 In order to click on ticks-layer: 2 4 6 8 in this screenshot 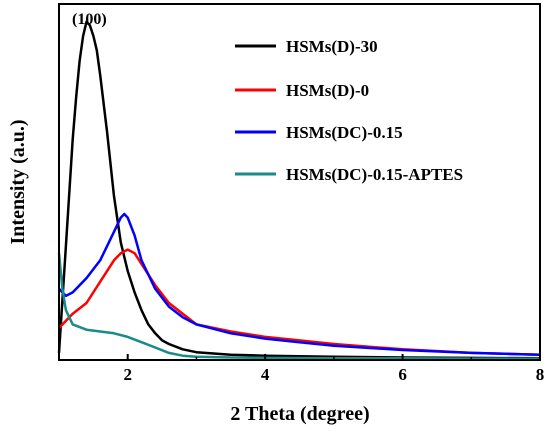, I will do `click(301, 369)`.